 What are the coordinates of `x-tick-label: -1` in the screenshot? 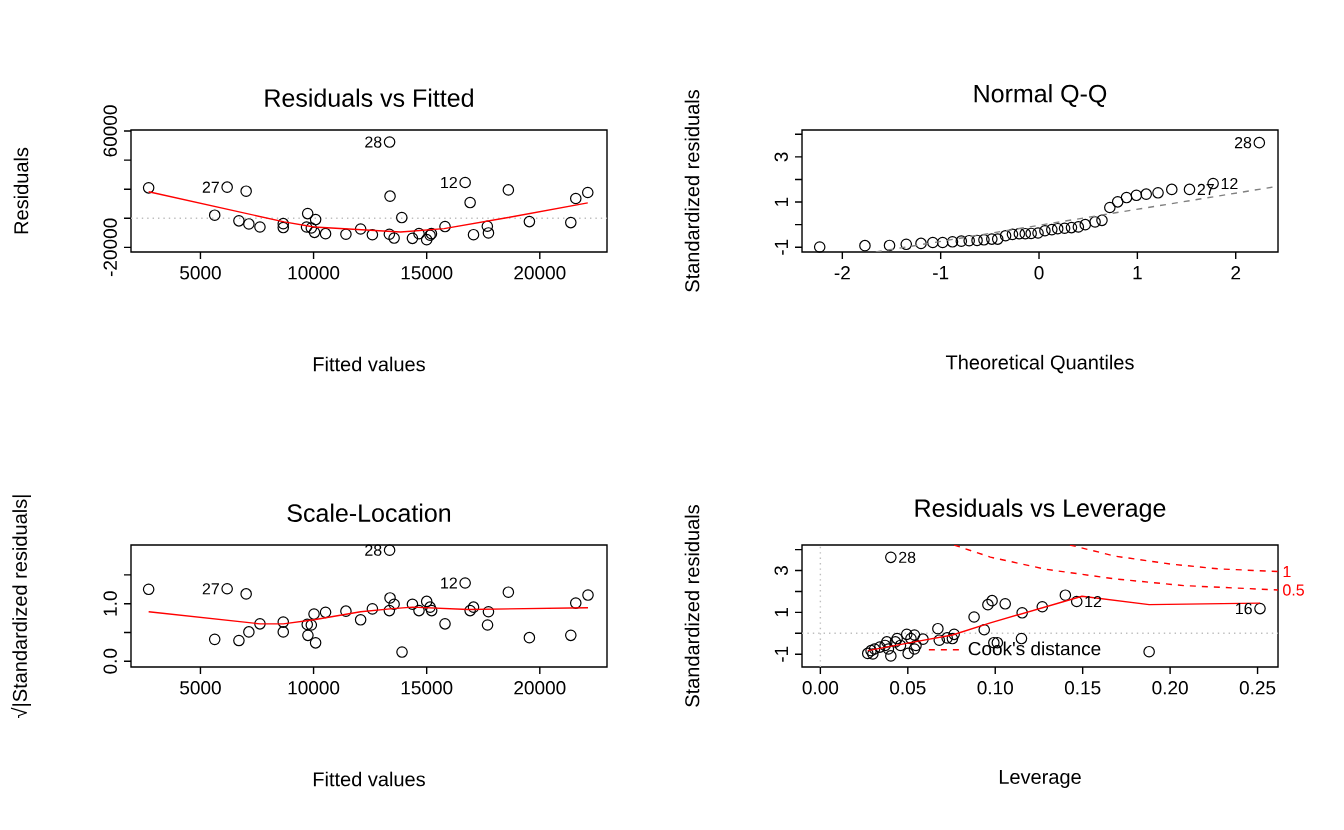 It's located at (941, 273).